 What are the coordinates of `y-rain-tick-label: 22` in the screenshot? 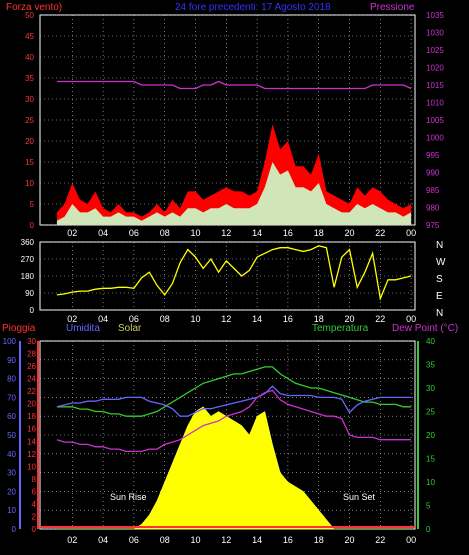 It's located at (31, 391).